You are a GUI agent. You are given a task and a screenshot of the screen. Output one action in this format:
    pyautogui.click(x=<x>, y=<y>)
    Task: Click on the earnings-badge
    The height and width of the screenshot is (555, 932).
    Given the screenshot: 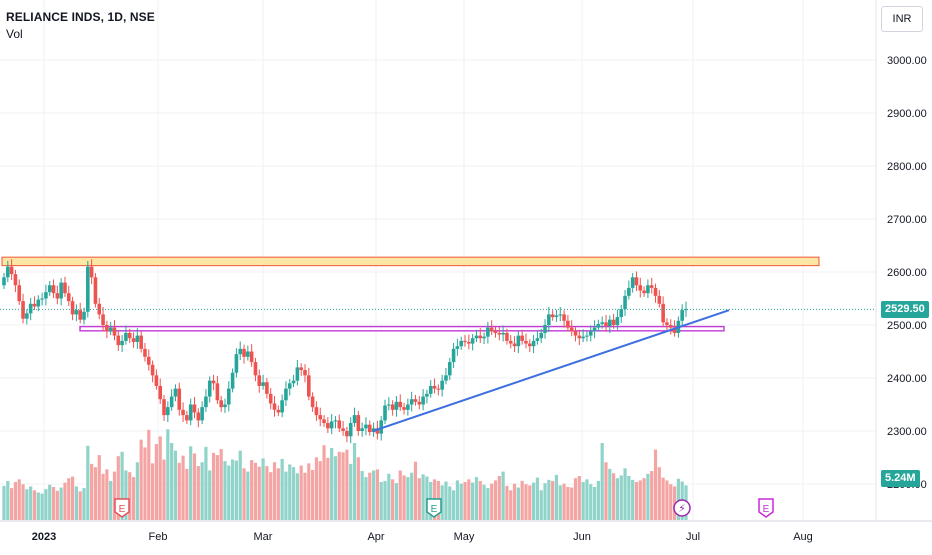 What is the action you would take?
    pyautogui.click(x=122, y=508)
    